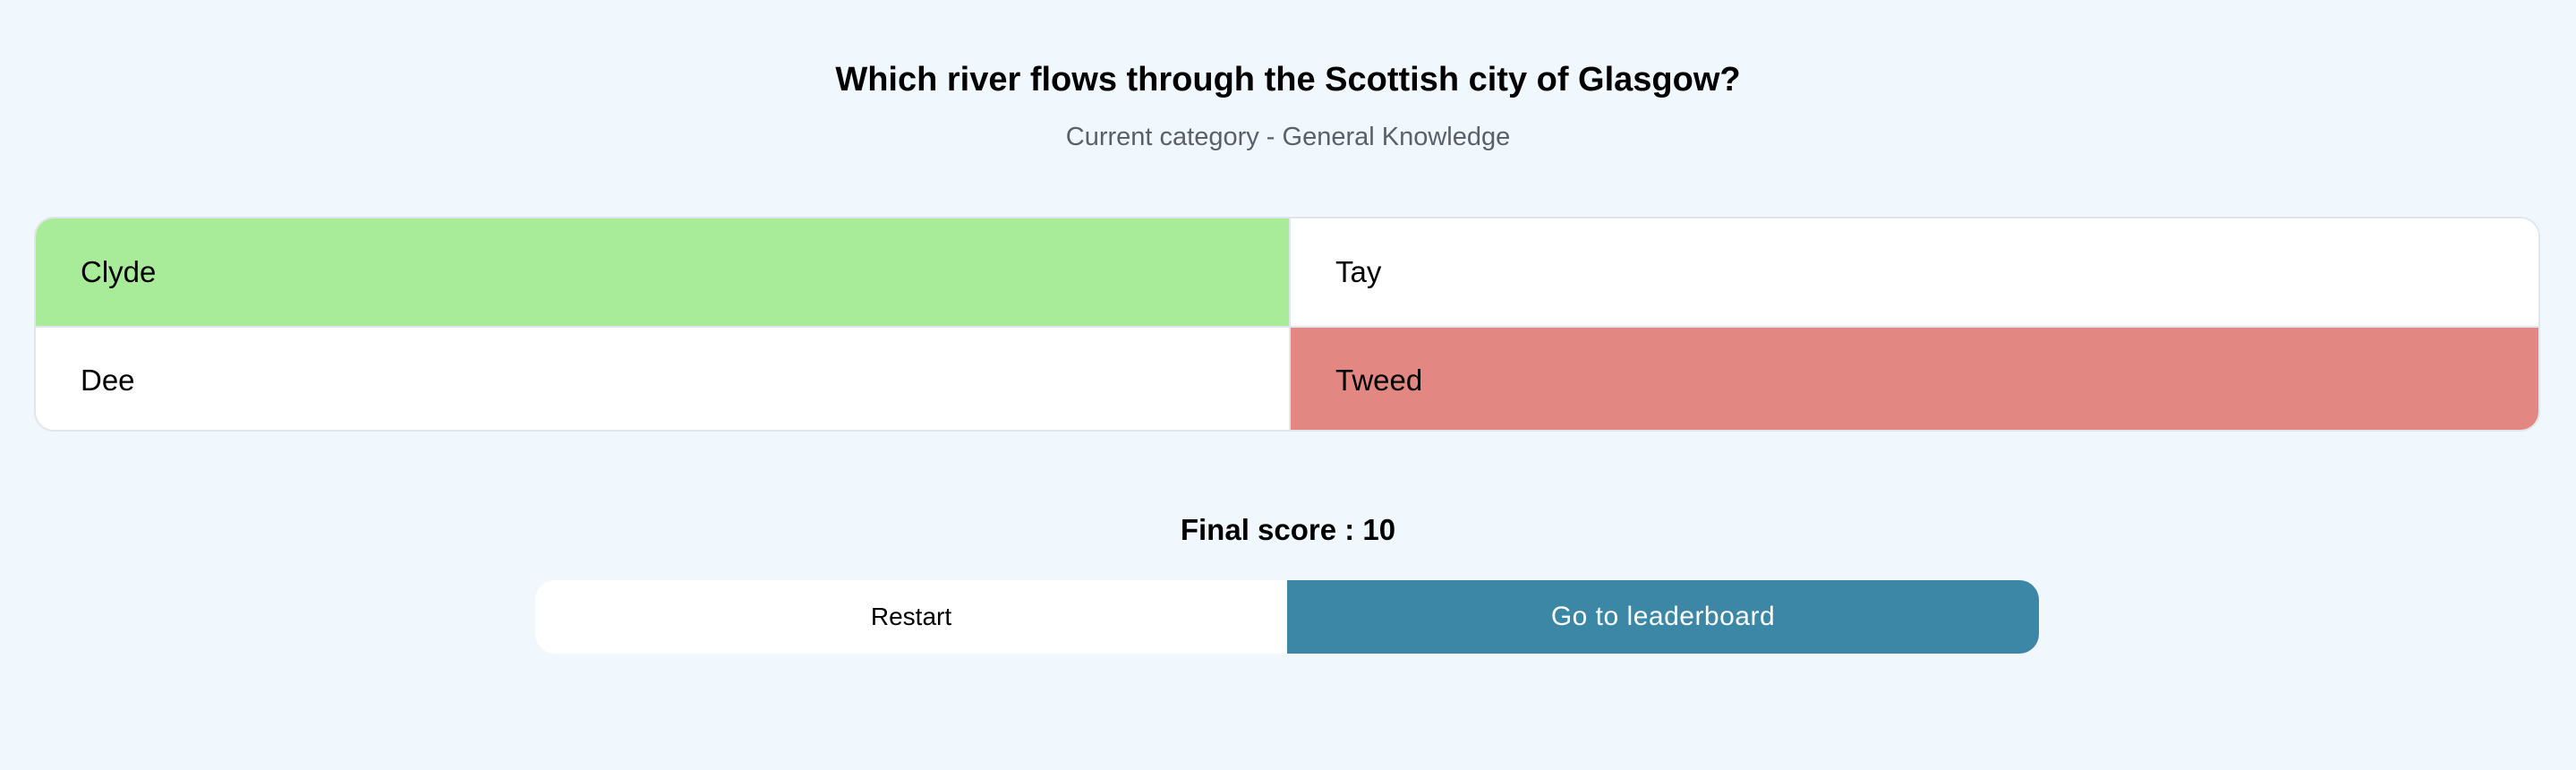 The height and width of the screenshot is (770, 2576). What do you see at coordinates (1288, 529) in the screenshot?
I see `final-score: Final score : 10` at bounding box center [1288, 529].